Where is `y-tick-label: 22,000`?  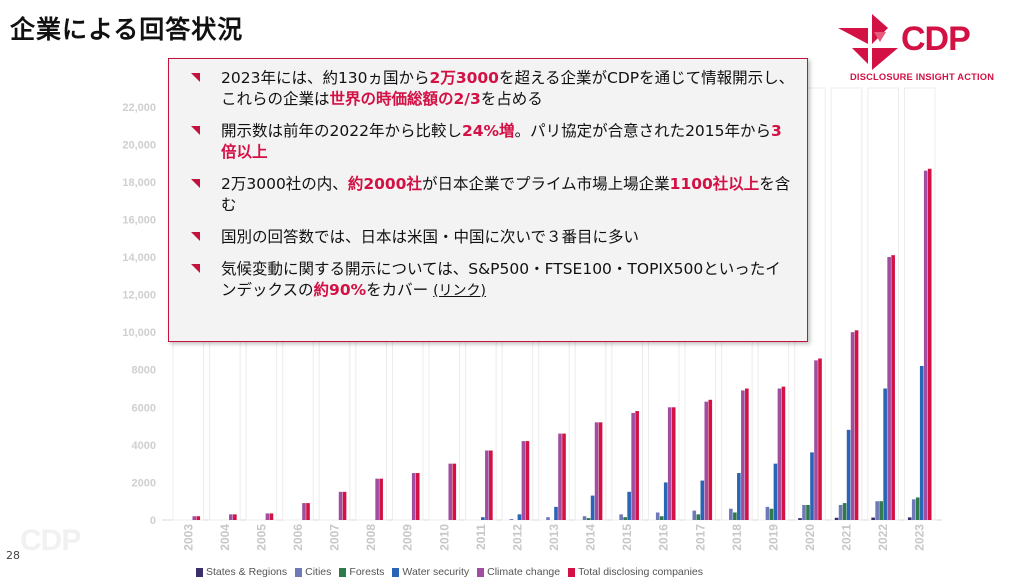 y-tick-label: 22,000 is located at coordinates (139, 108).